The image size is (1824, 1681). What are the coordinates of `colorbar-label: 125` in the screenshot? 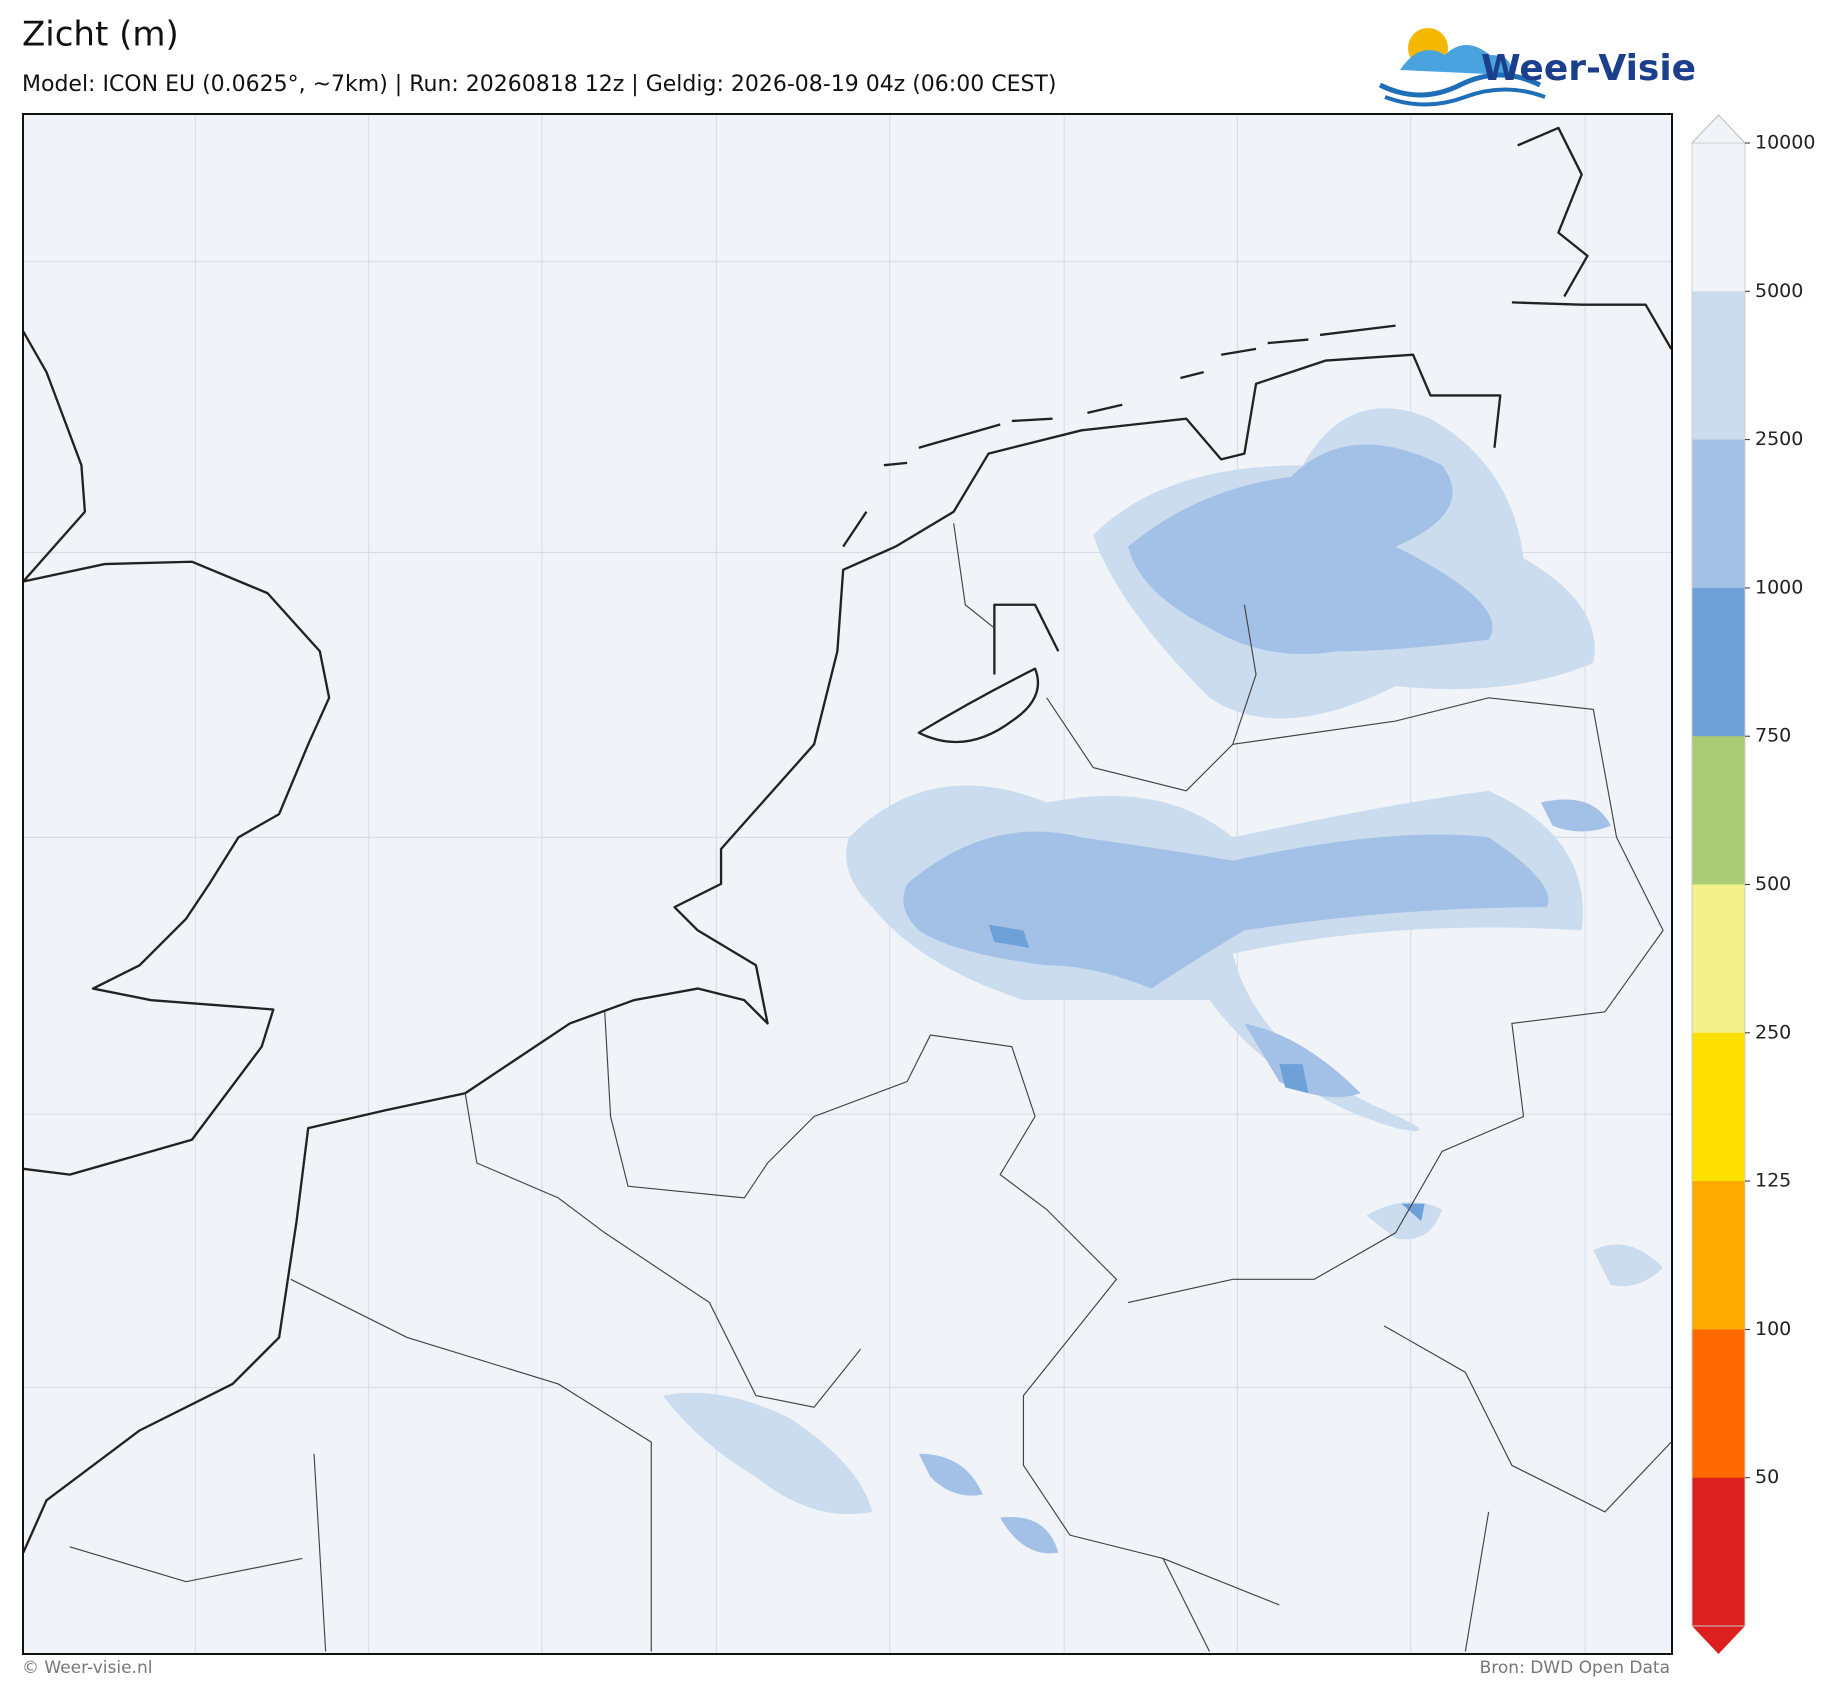 It's located at (1773, 1181).